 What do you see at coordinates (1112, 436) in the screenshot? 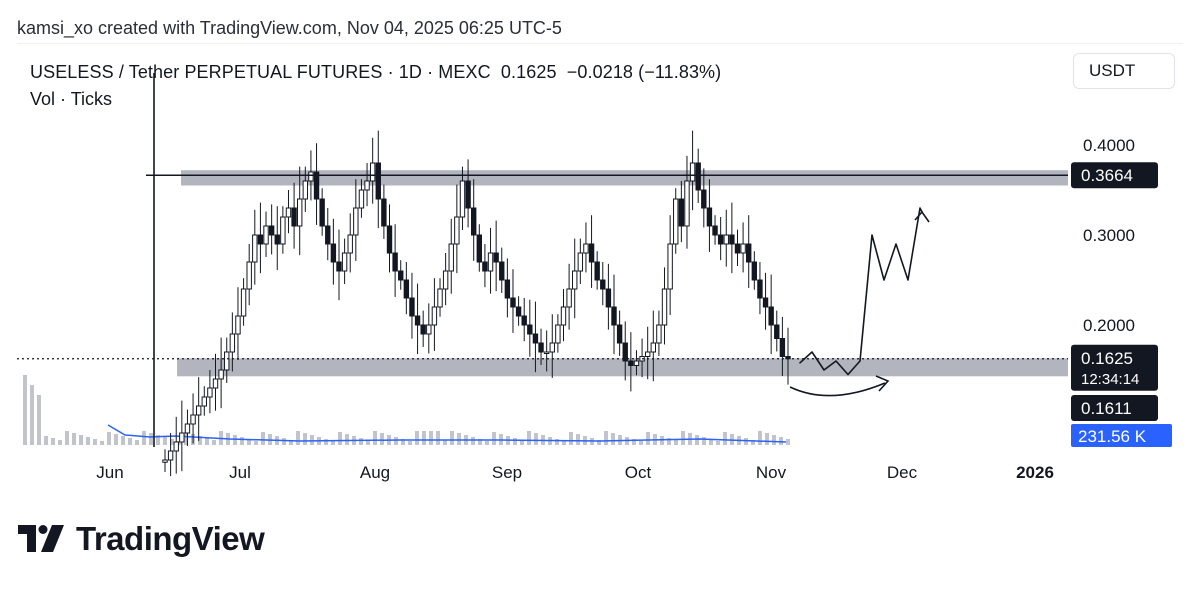
I see `volume-value-label: 231.56 K` at bounding box center [1112, 436].